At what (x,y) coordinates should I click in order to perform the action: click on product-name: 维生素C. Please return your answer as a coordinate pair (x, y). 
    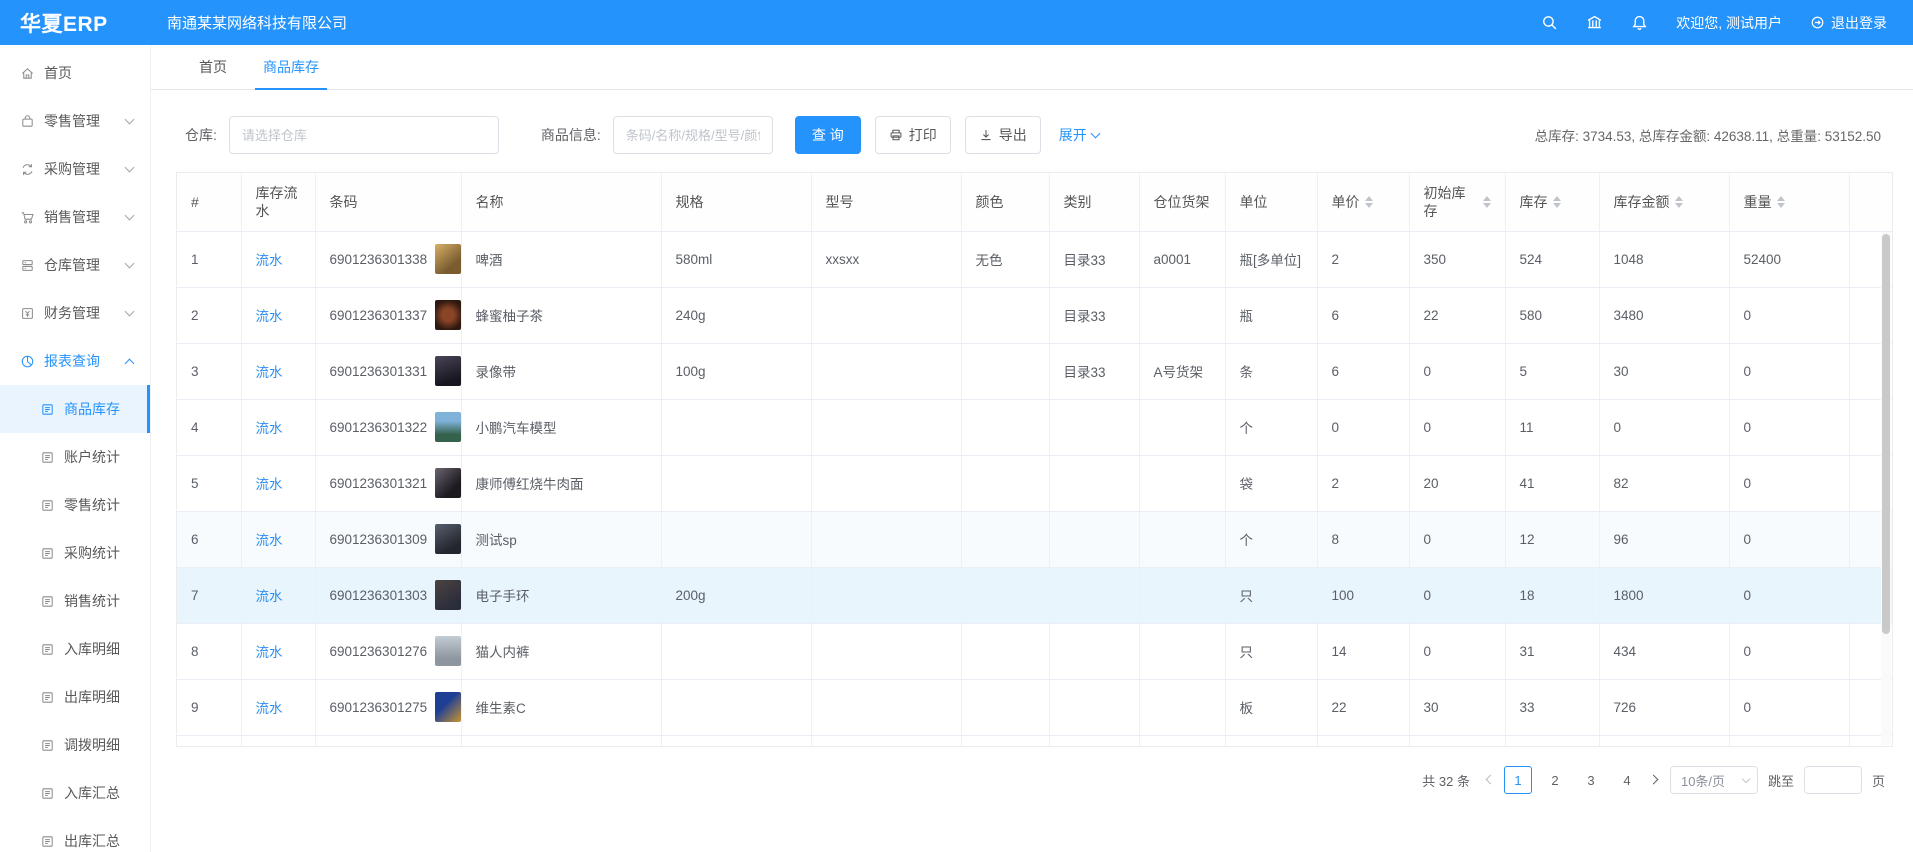
    Looking at the image, I should click on (561, 707).